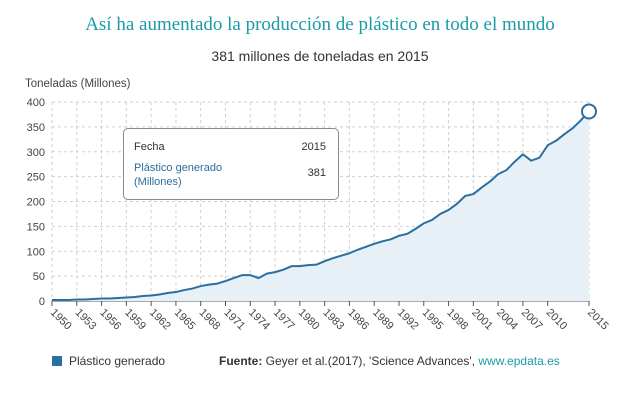  Describe the element at coordinates (598, 320) in the screenshot. I see `x-tick-label: 2015` at that location.